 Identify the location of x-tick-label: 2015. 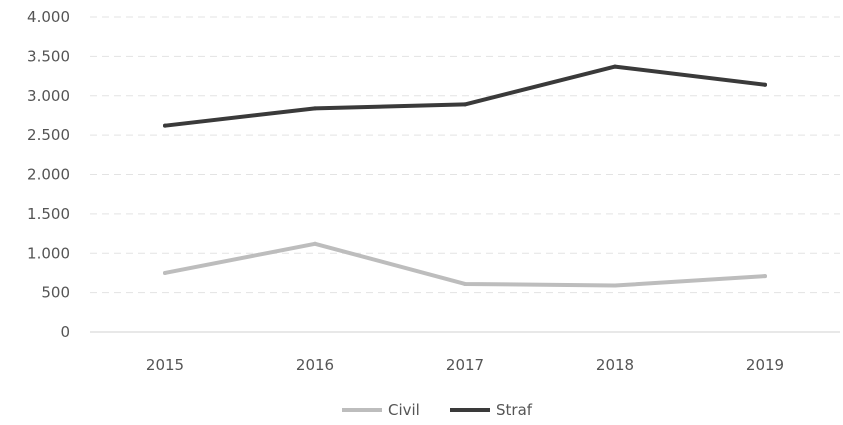
(165, 365).